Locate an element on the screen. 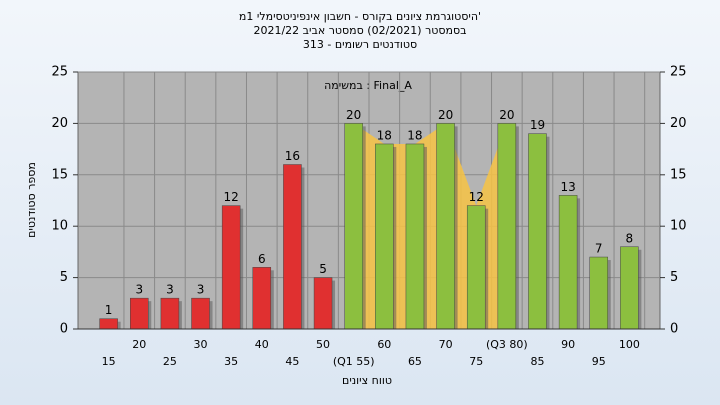 This screenshot has width=720, height=405. y-tick-label: 0 is located at coordinates (64, 329).